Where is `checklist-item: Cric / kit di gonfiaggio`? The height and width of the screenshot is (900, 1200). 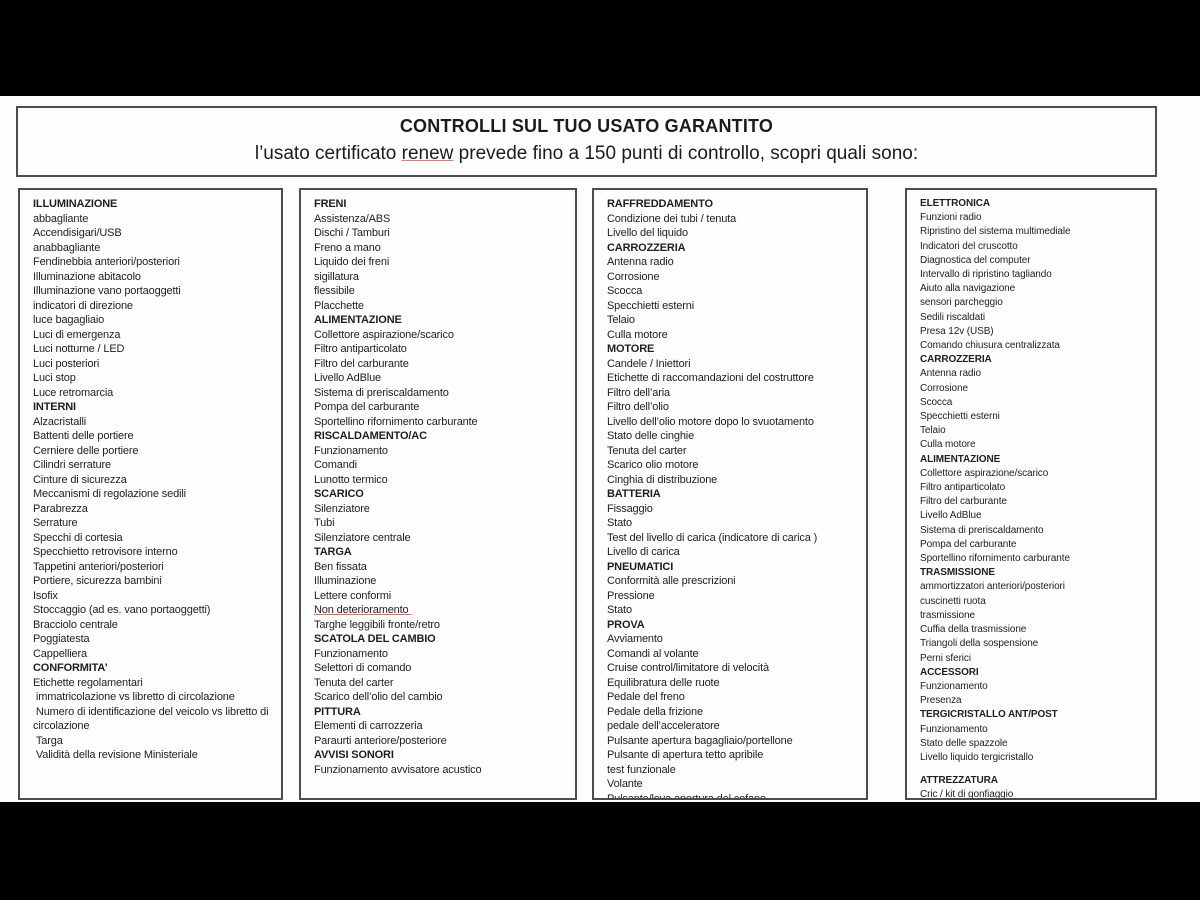
checklist-item: Cric / kit di gonfiaggio is located at coordinates (967, 794).